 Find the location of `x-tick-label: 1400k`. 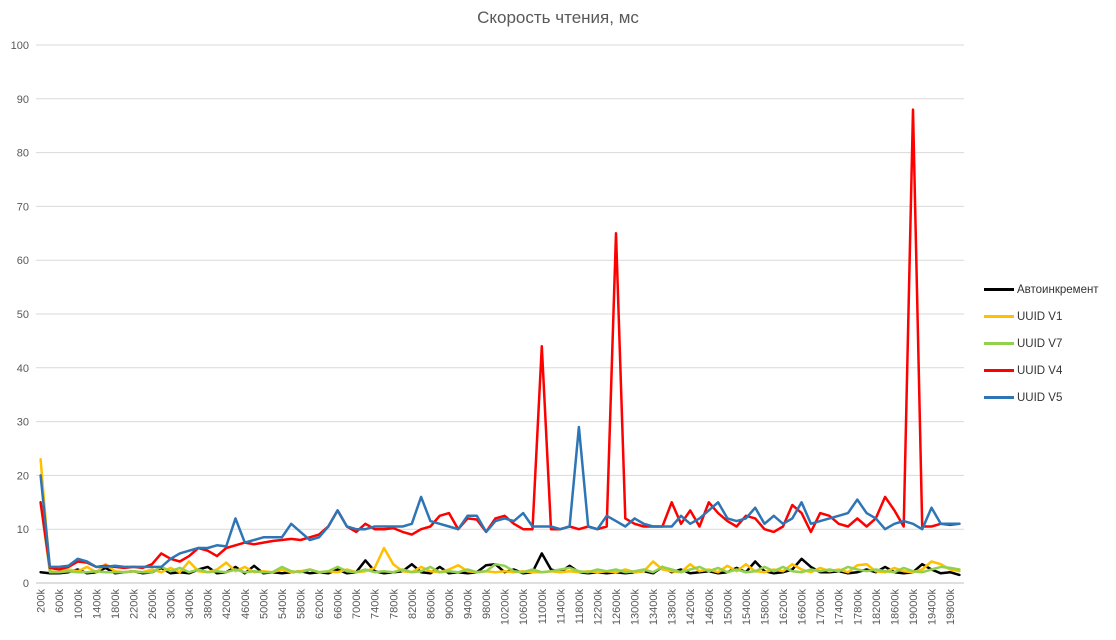

x-tick-label: 1400k is located at coordinates (97, 604).